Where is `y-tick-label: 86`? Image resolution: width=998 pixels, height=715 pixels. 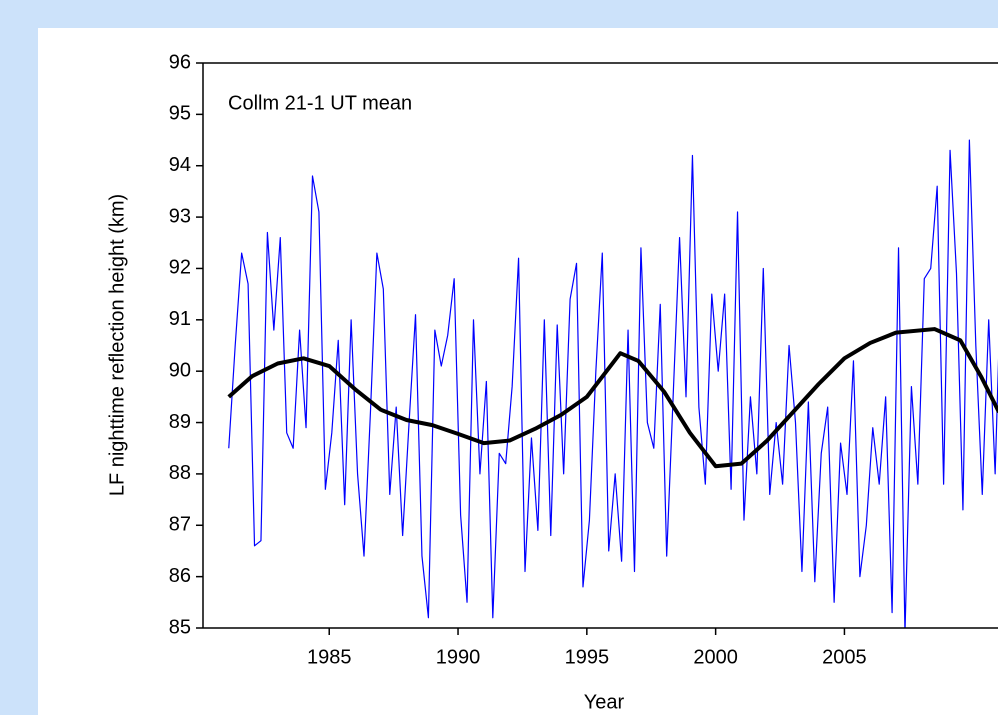 y-tick-label: 86 is located at coordinates (180, 576).